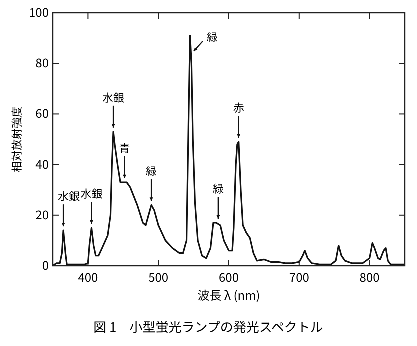 The width and height of the screenshot is (417, 346). What do you see at coordinates (209, 326) in the screenshot?
I see `text: 図 1 小型蛍光ランプの発光スペクトル` at bounding box center [209, 326].